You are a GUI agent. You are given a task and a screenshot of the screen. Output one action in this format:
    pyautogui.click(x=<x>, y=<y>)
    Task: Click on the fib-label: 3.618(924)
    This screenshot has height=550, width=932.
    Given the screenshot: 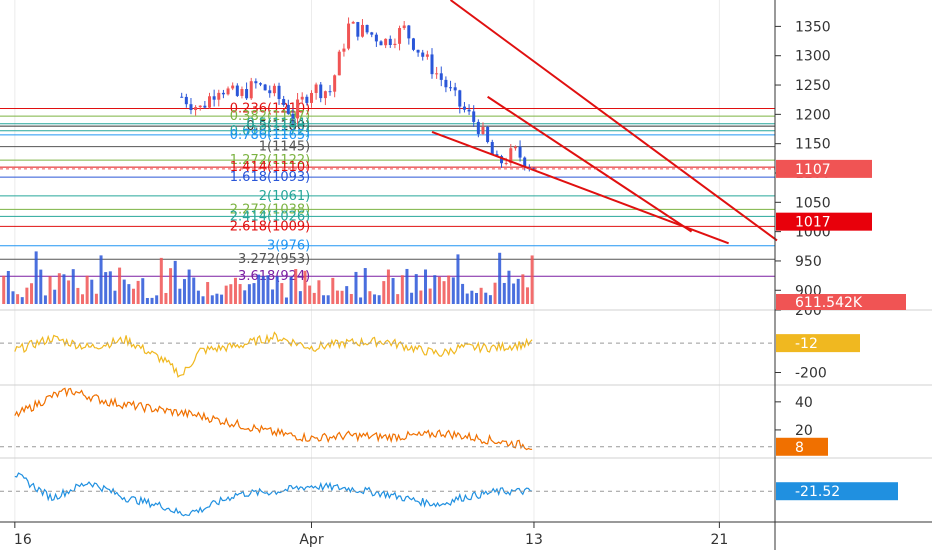 What is the action you would take?
    pyautogui.click(x=274, y=276)
    